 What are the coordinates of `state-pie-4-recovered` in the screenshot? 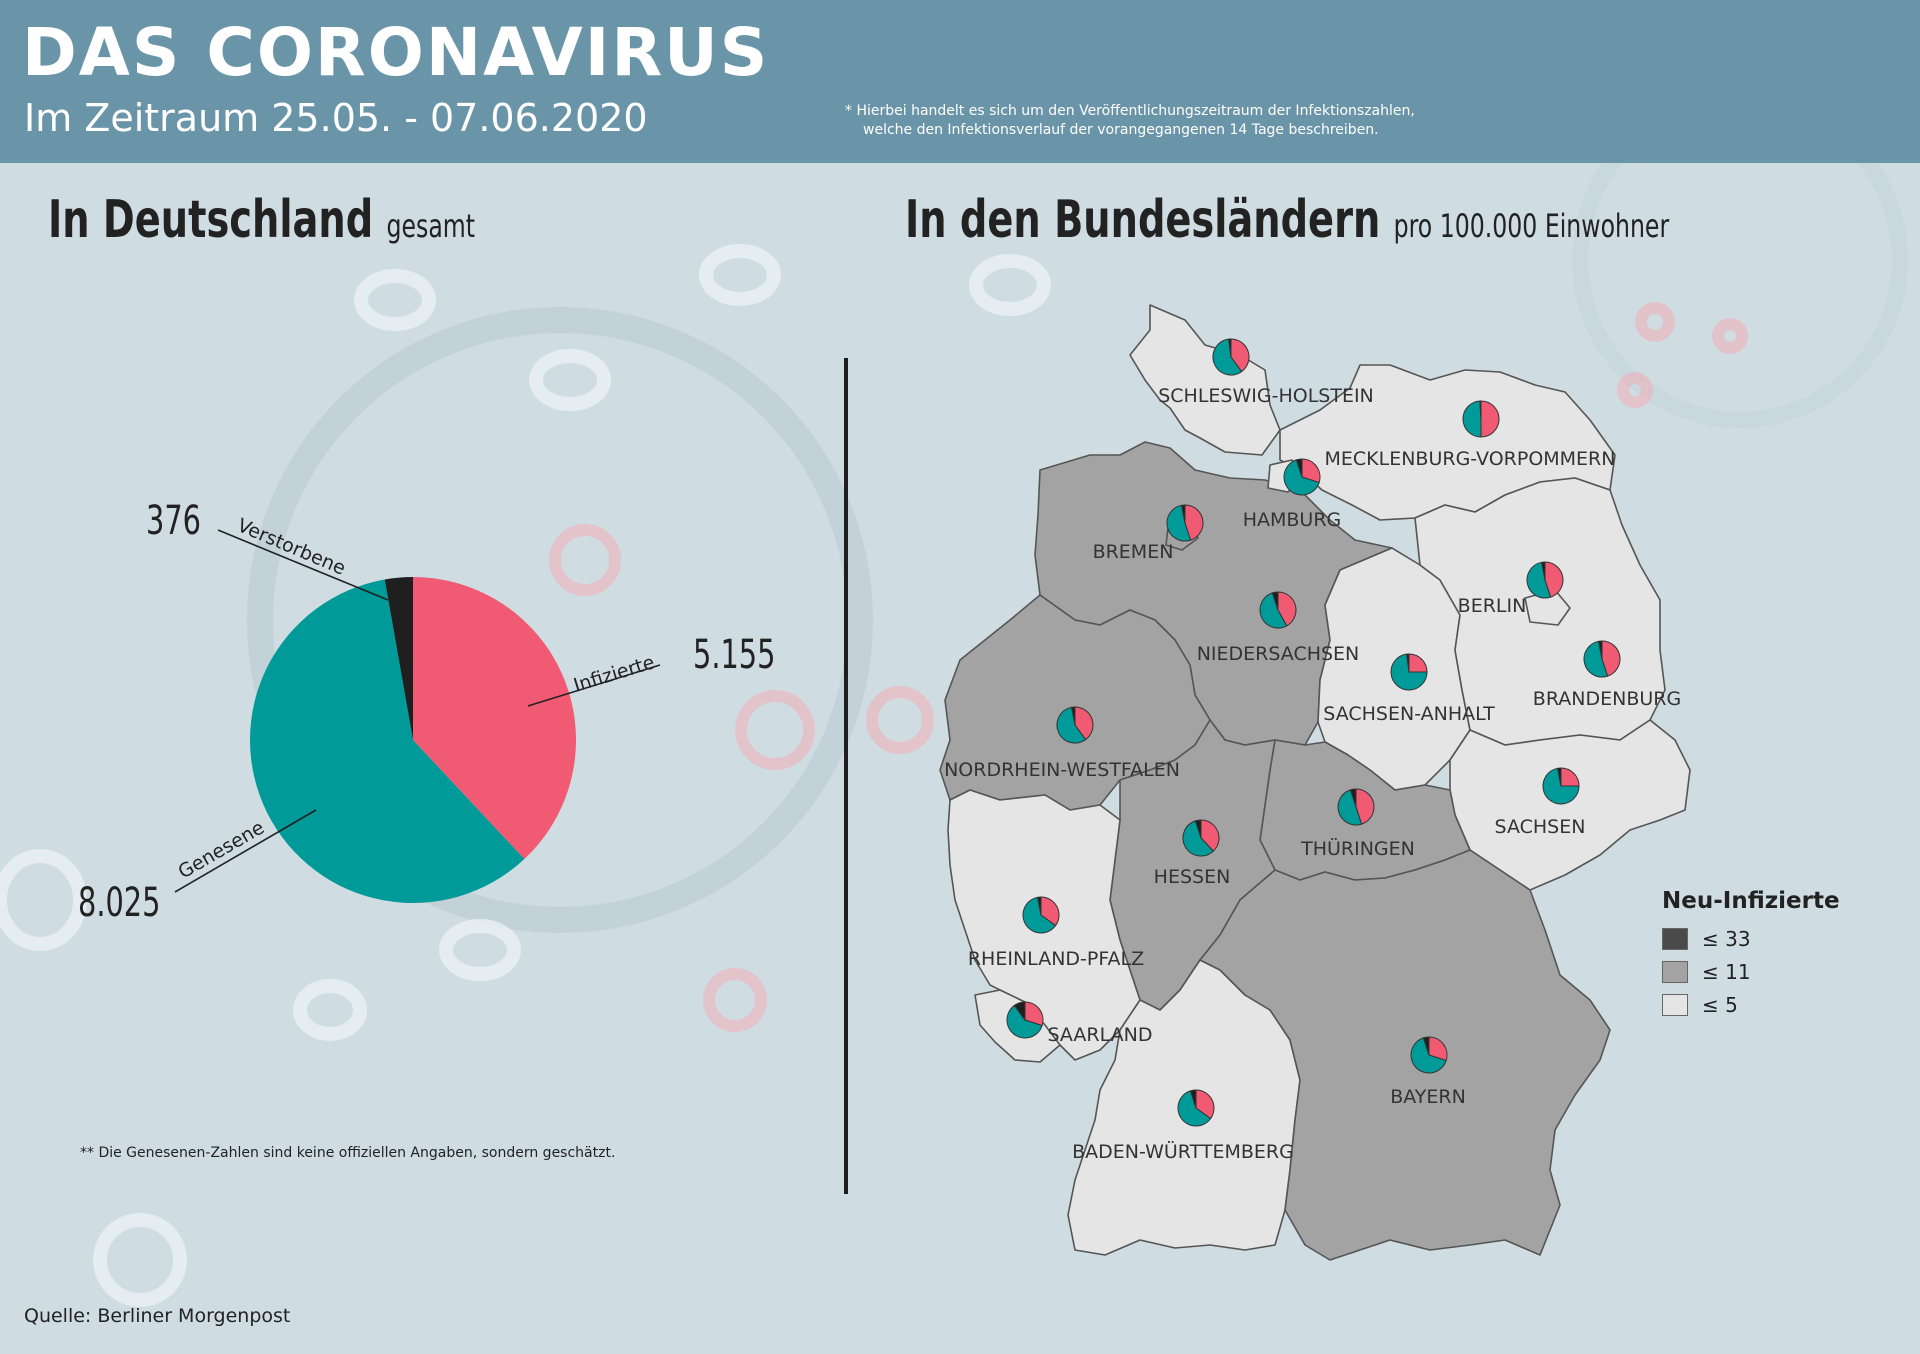 It's located at (1179, 523).